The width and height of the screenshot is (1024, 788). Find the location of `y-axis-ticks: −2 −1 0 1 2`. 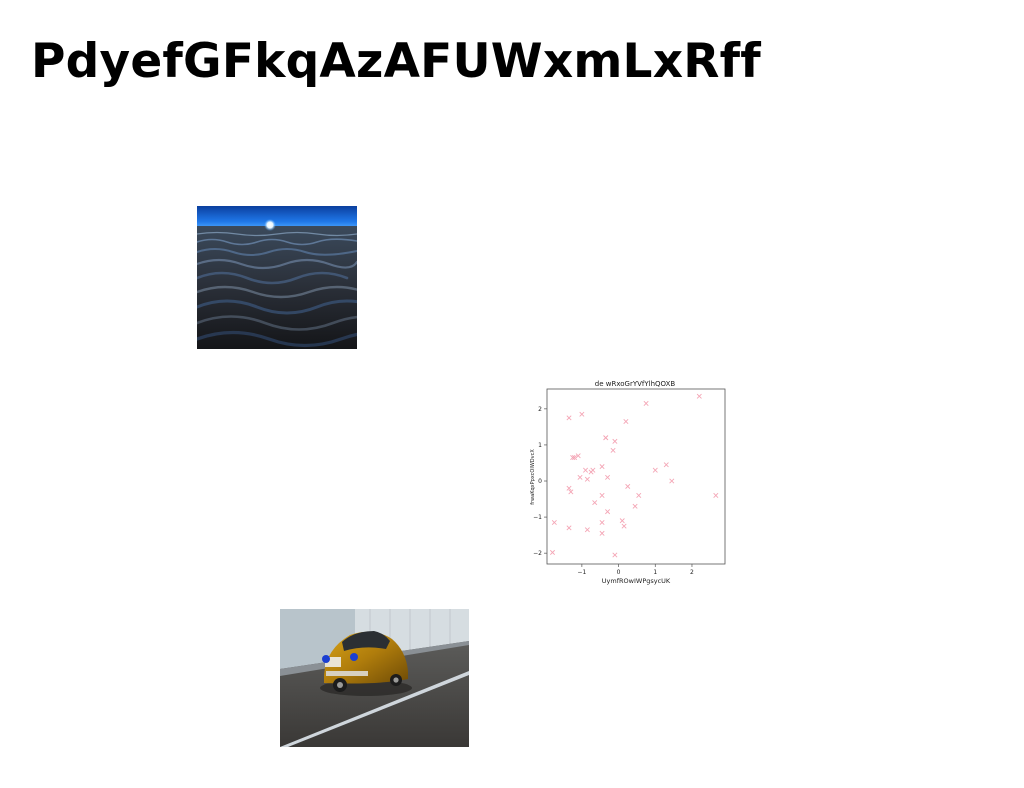

y-axis-ticks: −2 −1 0 1 2 is located at coordinates (540, 481).